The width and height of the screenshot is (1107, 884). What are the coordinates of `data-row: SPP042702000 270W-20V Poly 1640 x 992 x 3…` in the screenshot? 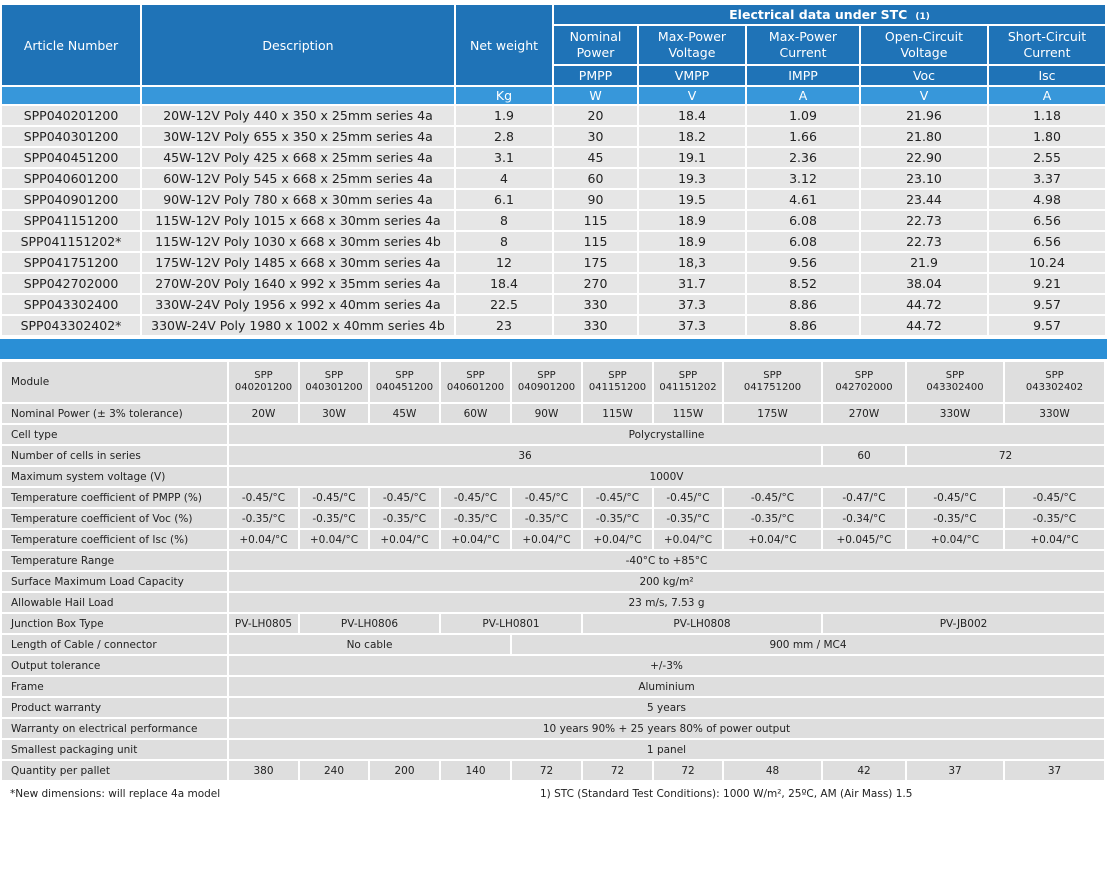 It's located at (553, 283).